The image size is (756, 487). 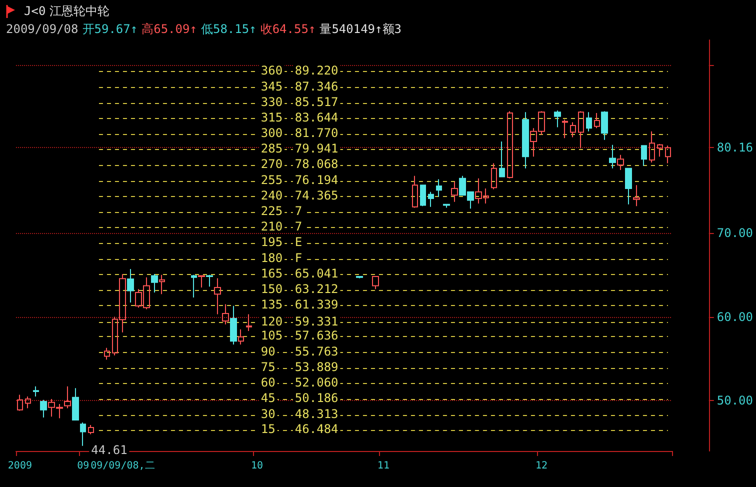 I want to click on annotation: 60, so click(x=268, y=382).